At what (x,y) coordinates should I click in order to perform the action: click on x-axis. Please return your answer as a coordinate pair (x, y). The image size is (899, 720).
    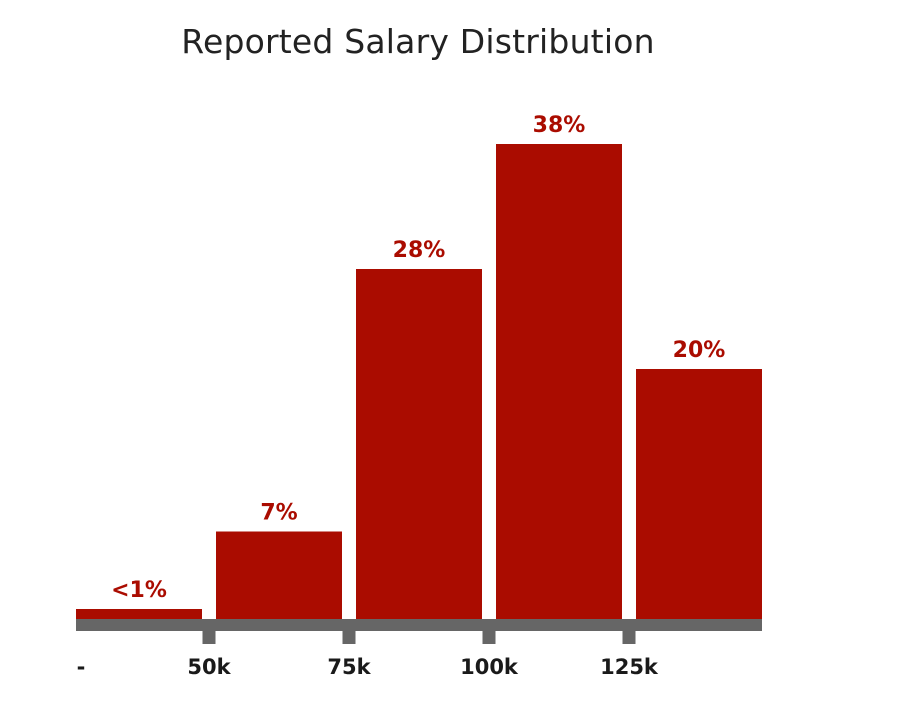
    Looking at the image, I should click on (419, 625).